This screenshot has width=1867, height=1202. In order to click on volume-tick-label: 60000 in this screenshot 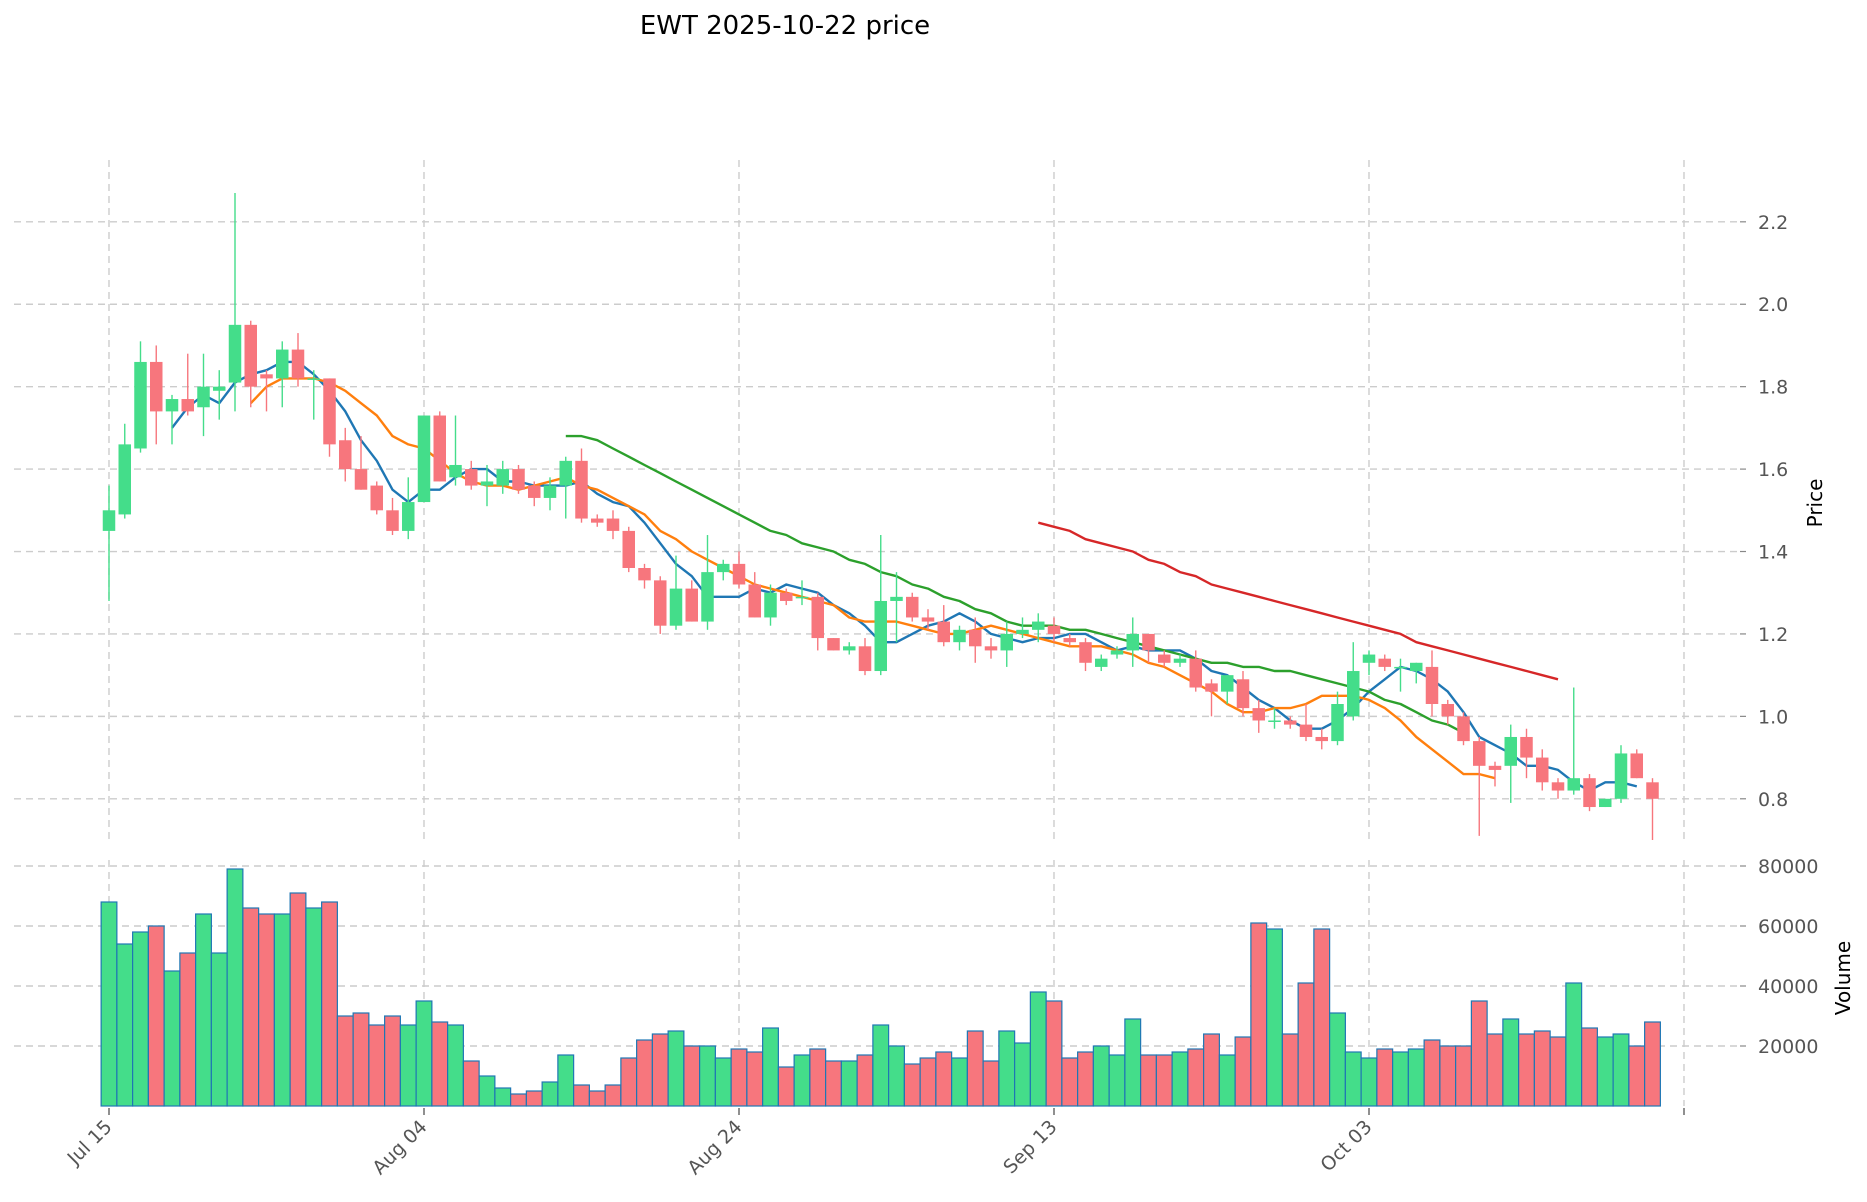, I will do `click(1788, 927)`.